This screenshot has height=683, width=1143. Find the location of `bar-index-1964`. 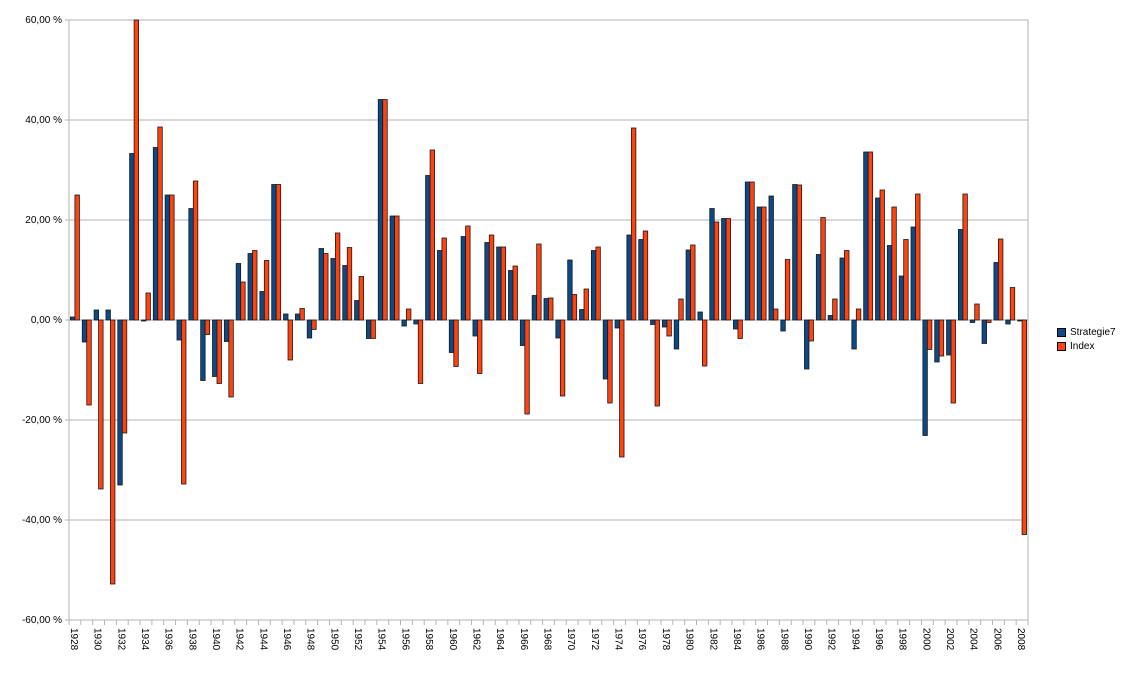

bar-index-1964 is located at coordinates (503, 283).